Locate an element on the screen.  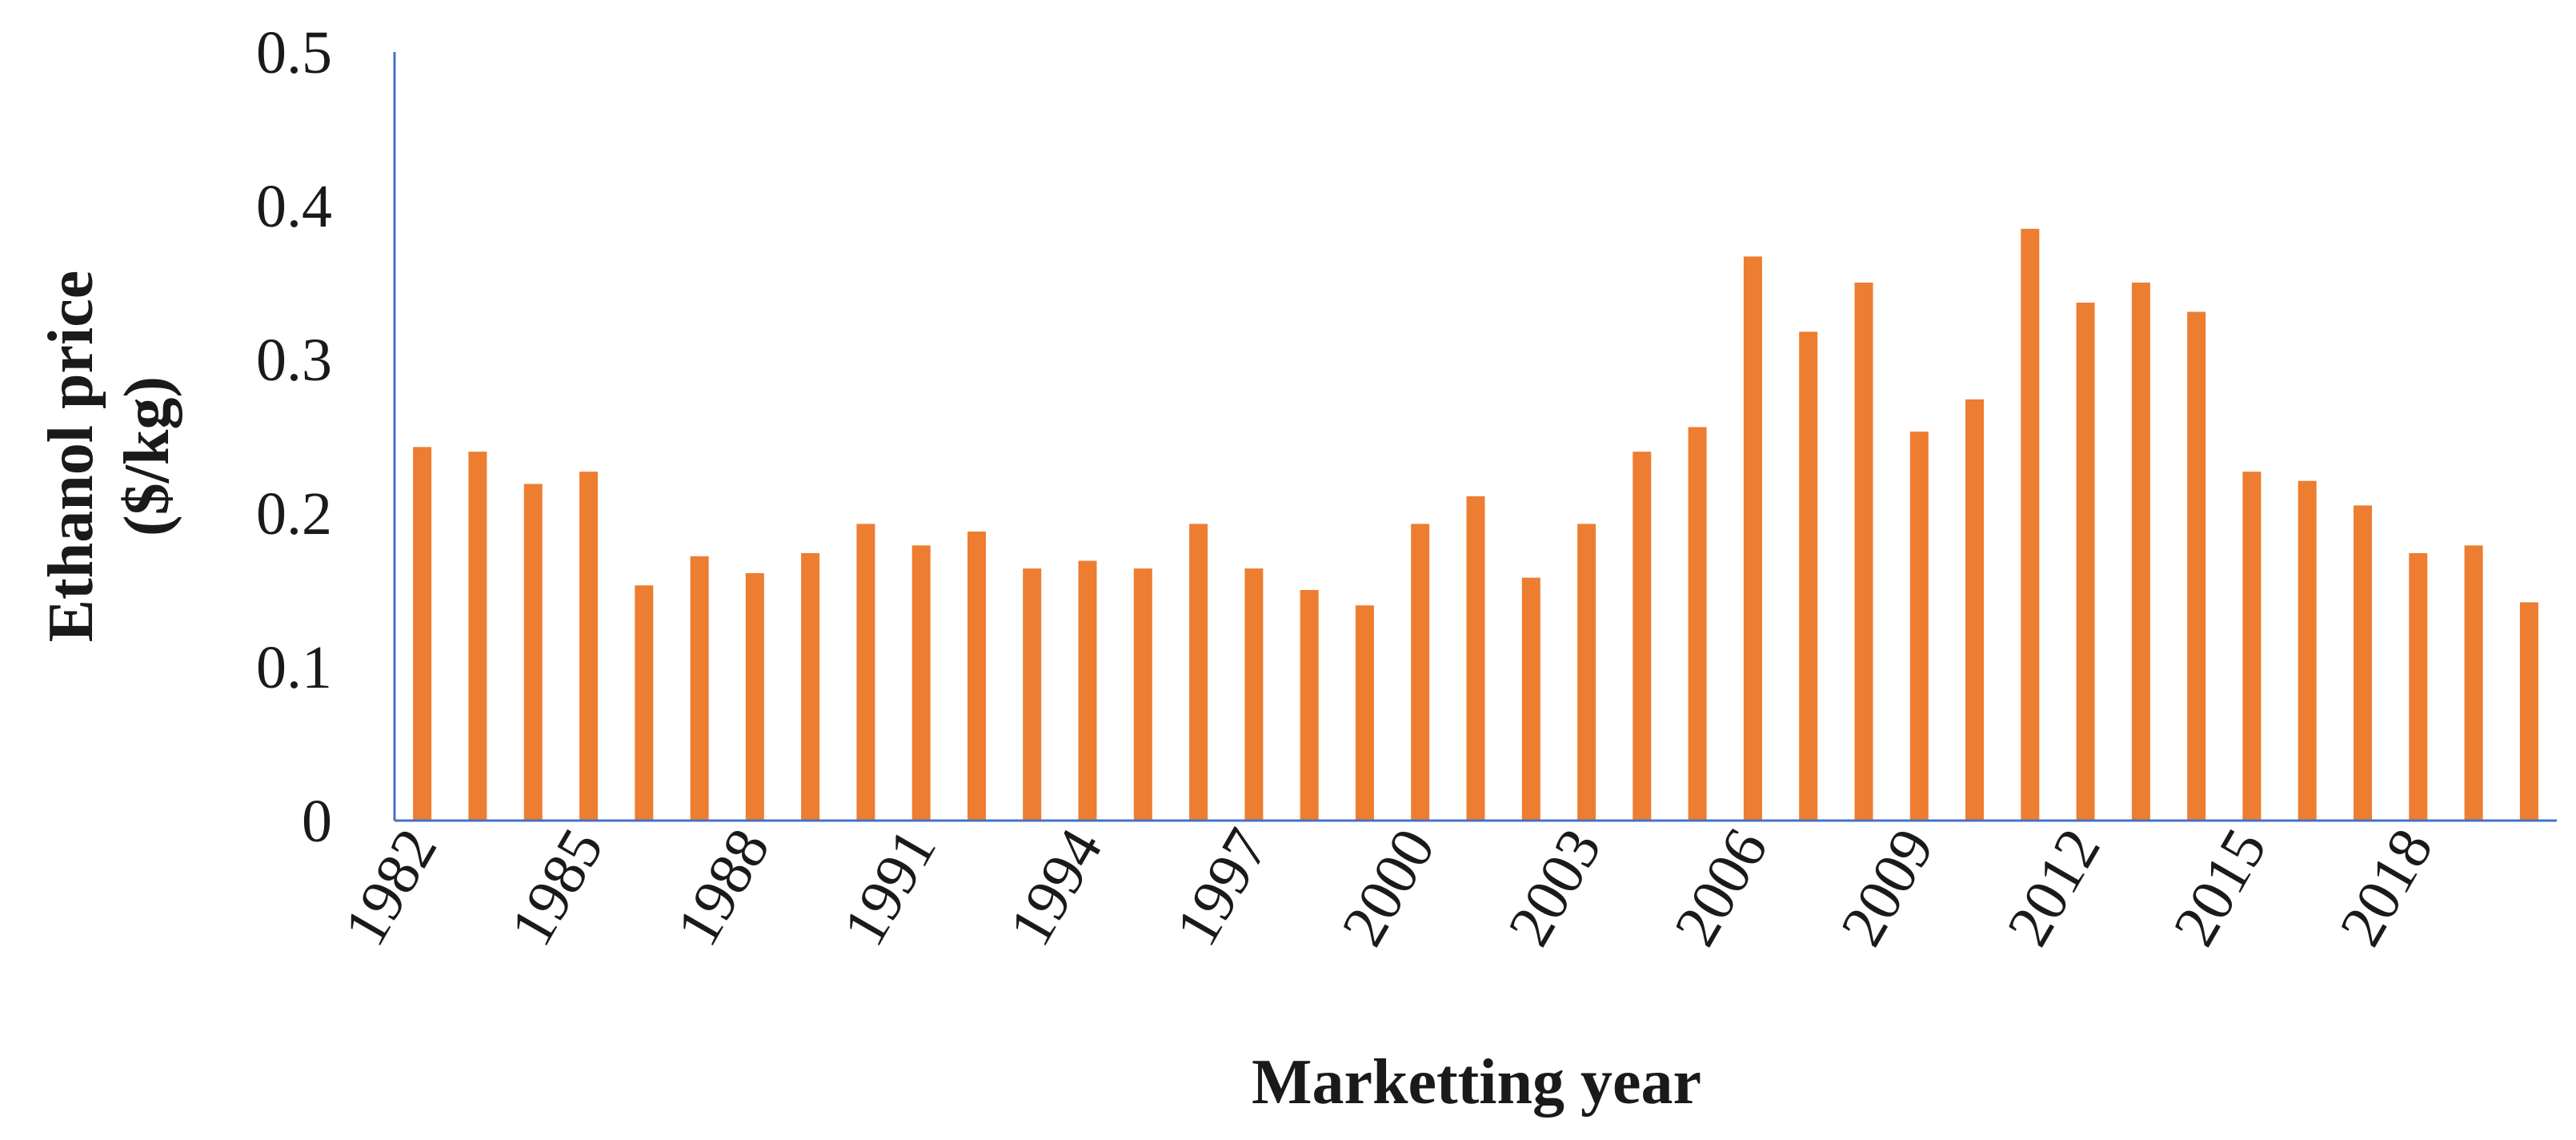
bar-2016 is located at coordinates (2307, 651).